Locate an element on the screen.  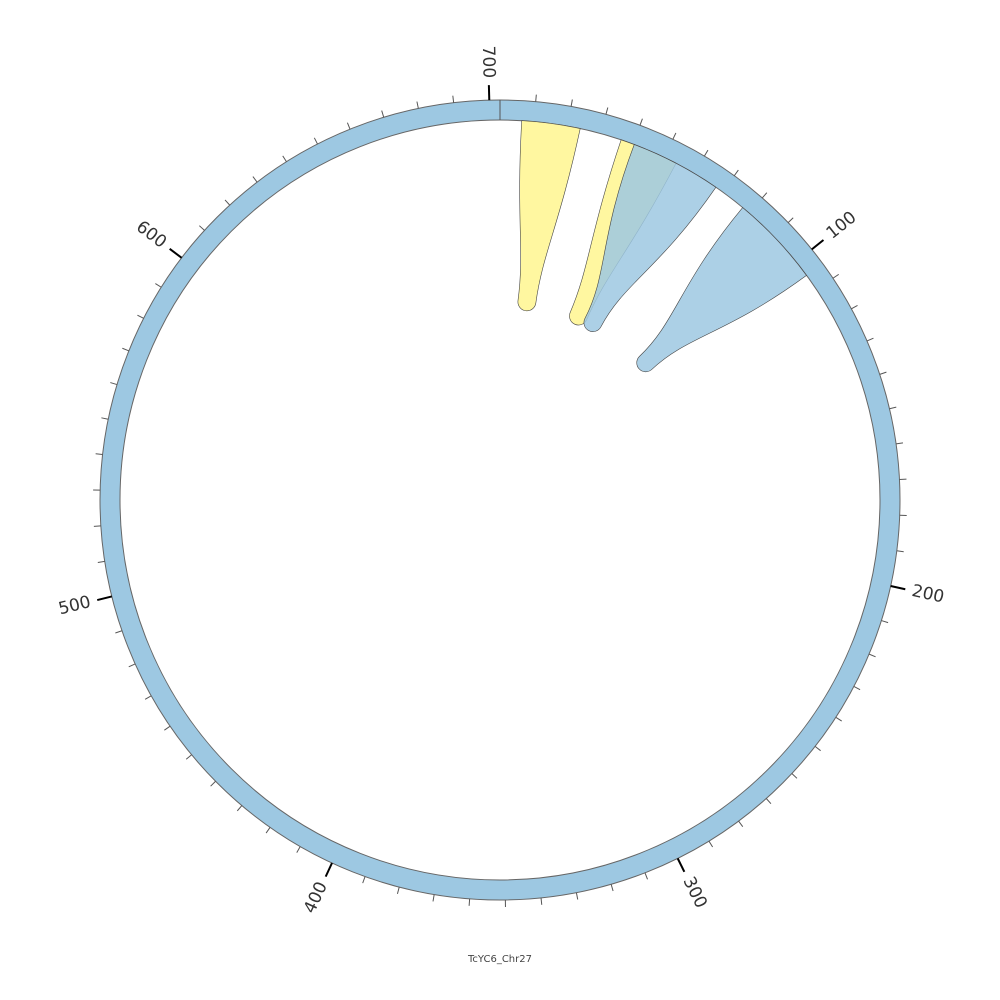
tick-label: 400 is located at coordinates (316, 898).